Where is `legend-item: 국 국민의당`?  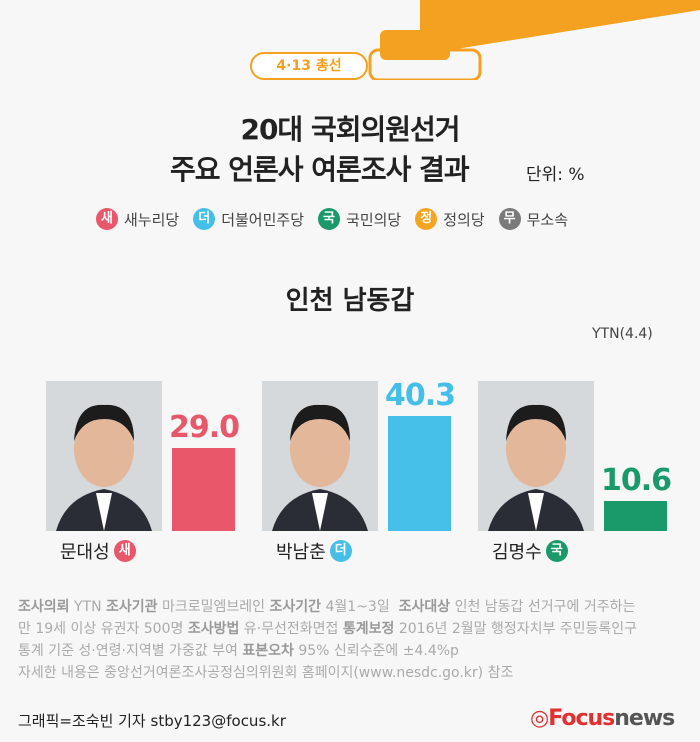 legend-item: 국 국민의당 is located at coordinates (359, 219).